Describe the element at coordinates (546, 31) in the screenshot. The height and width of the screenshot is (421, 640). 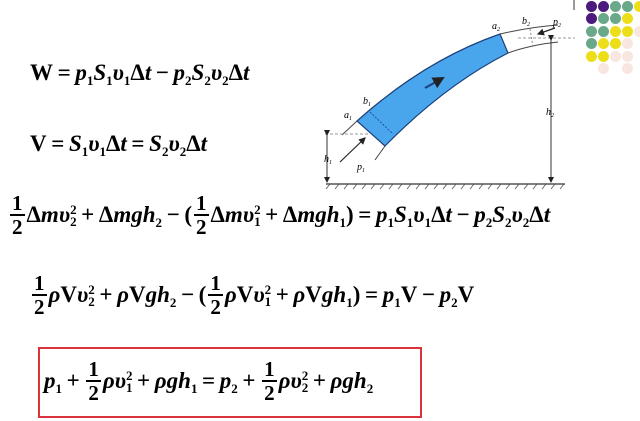
I see `p2-arrow` at that location.